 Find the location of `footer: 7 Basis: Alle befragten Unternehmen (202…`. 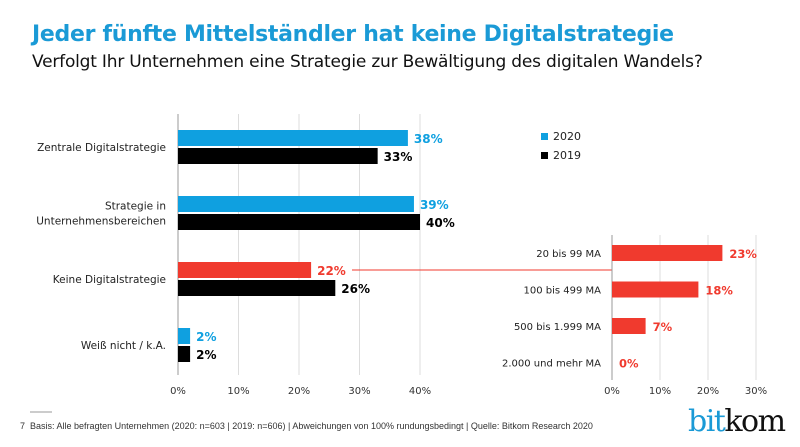

footer: 7 Basis: Alle befragten Unternehmen (202… is located at coordinates (306, 426).